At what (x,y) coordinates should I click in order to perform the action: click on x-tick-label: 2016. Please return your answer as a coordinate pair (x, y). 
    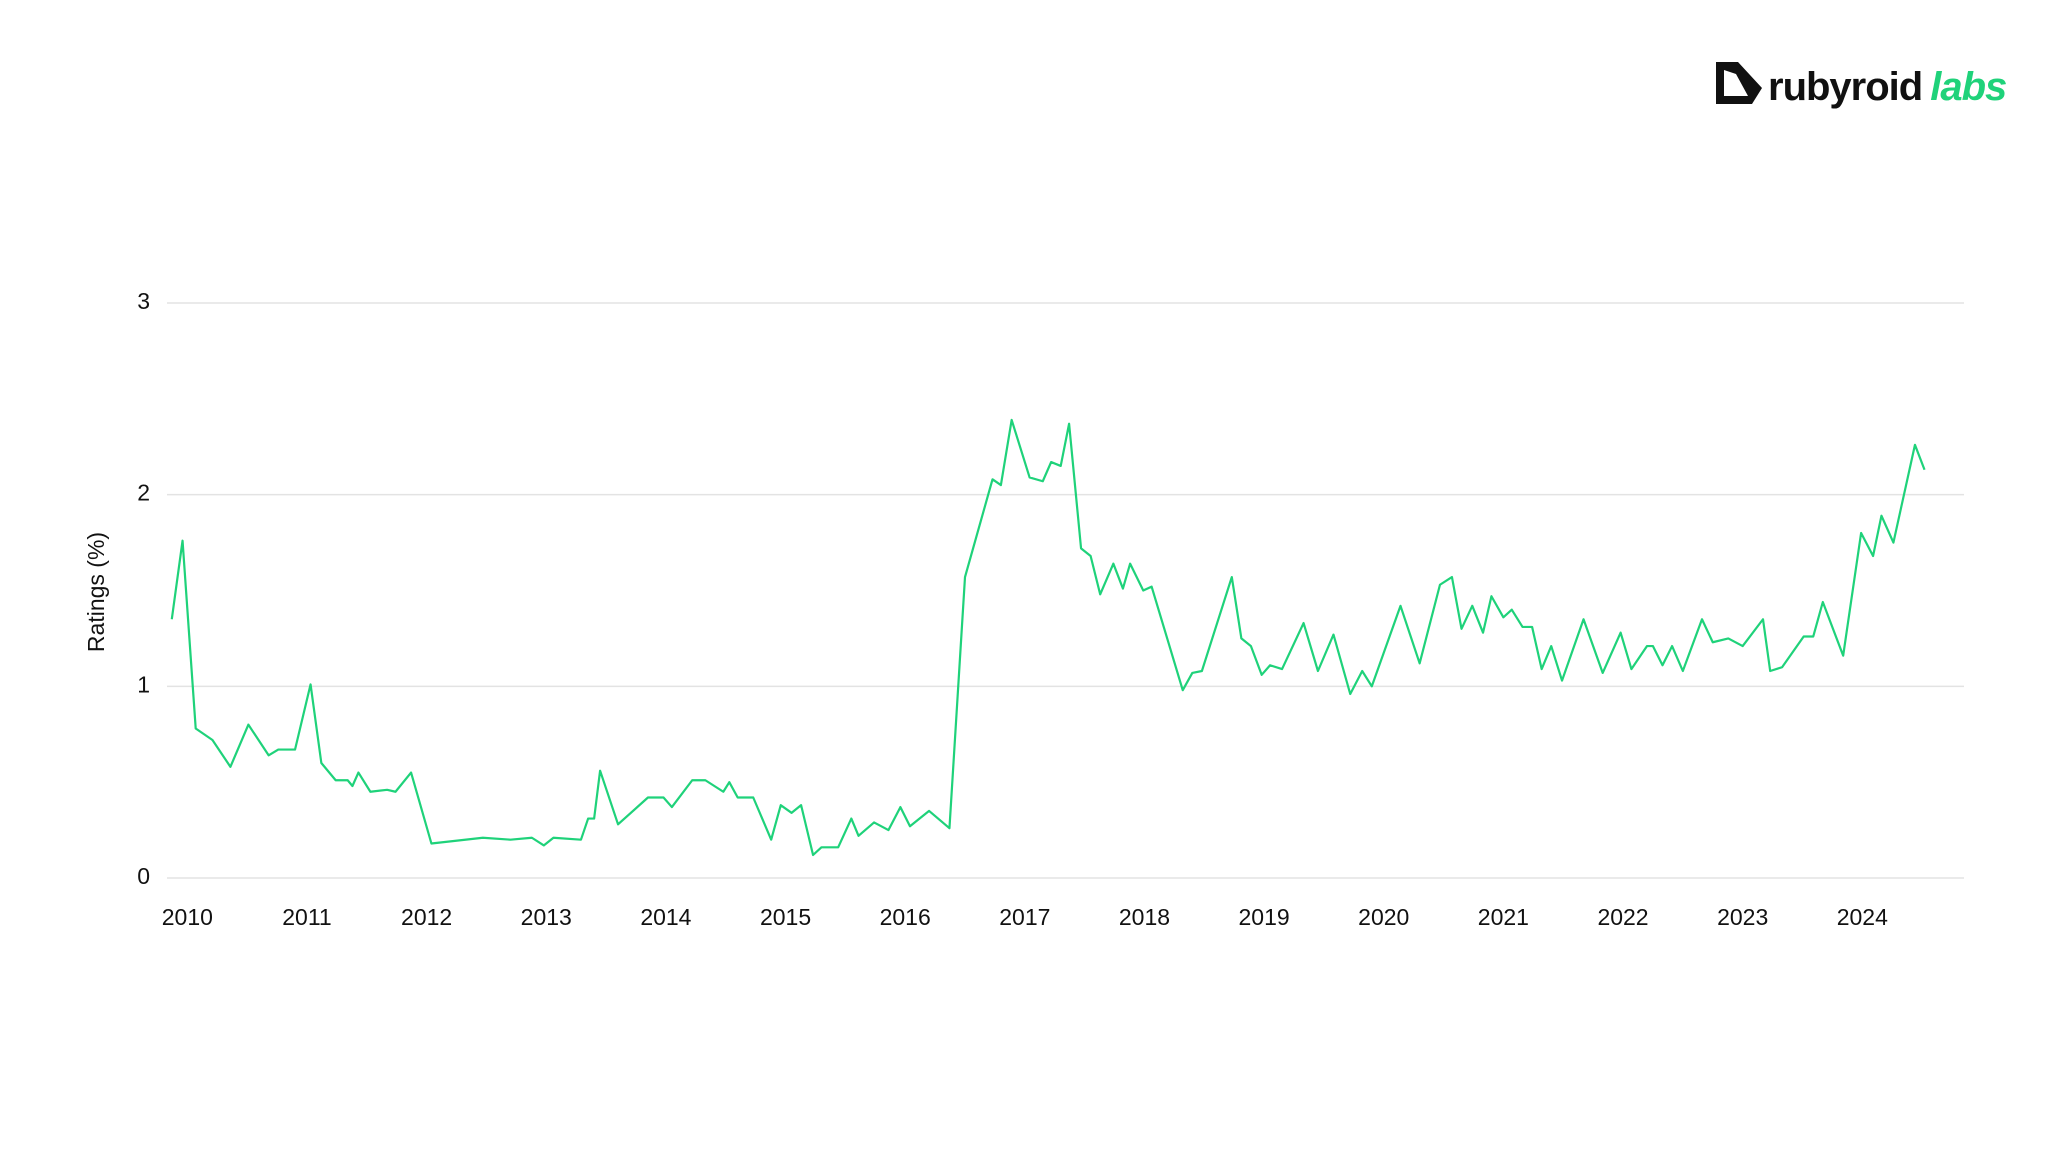
    Looking at the image, I should click on (905, 917).